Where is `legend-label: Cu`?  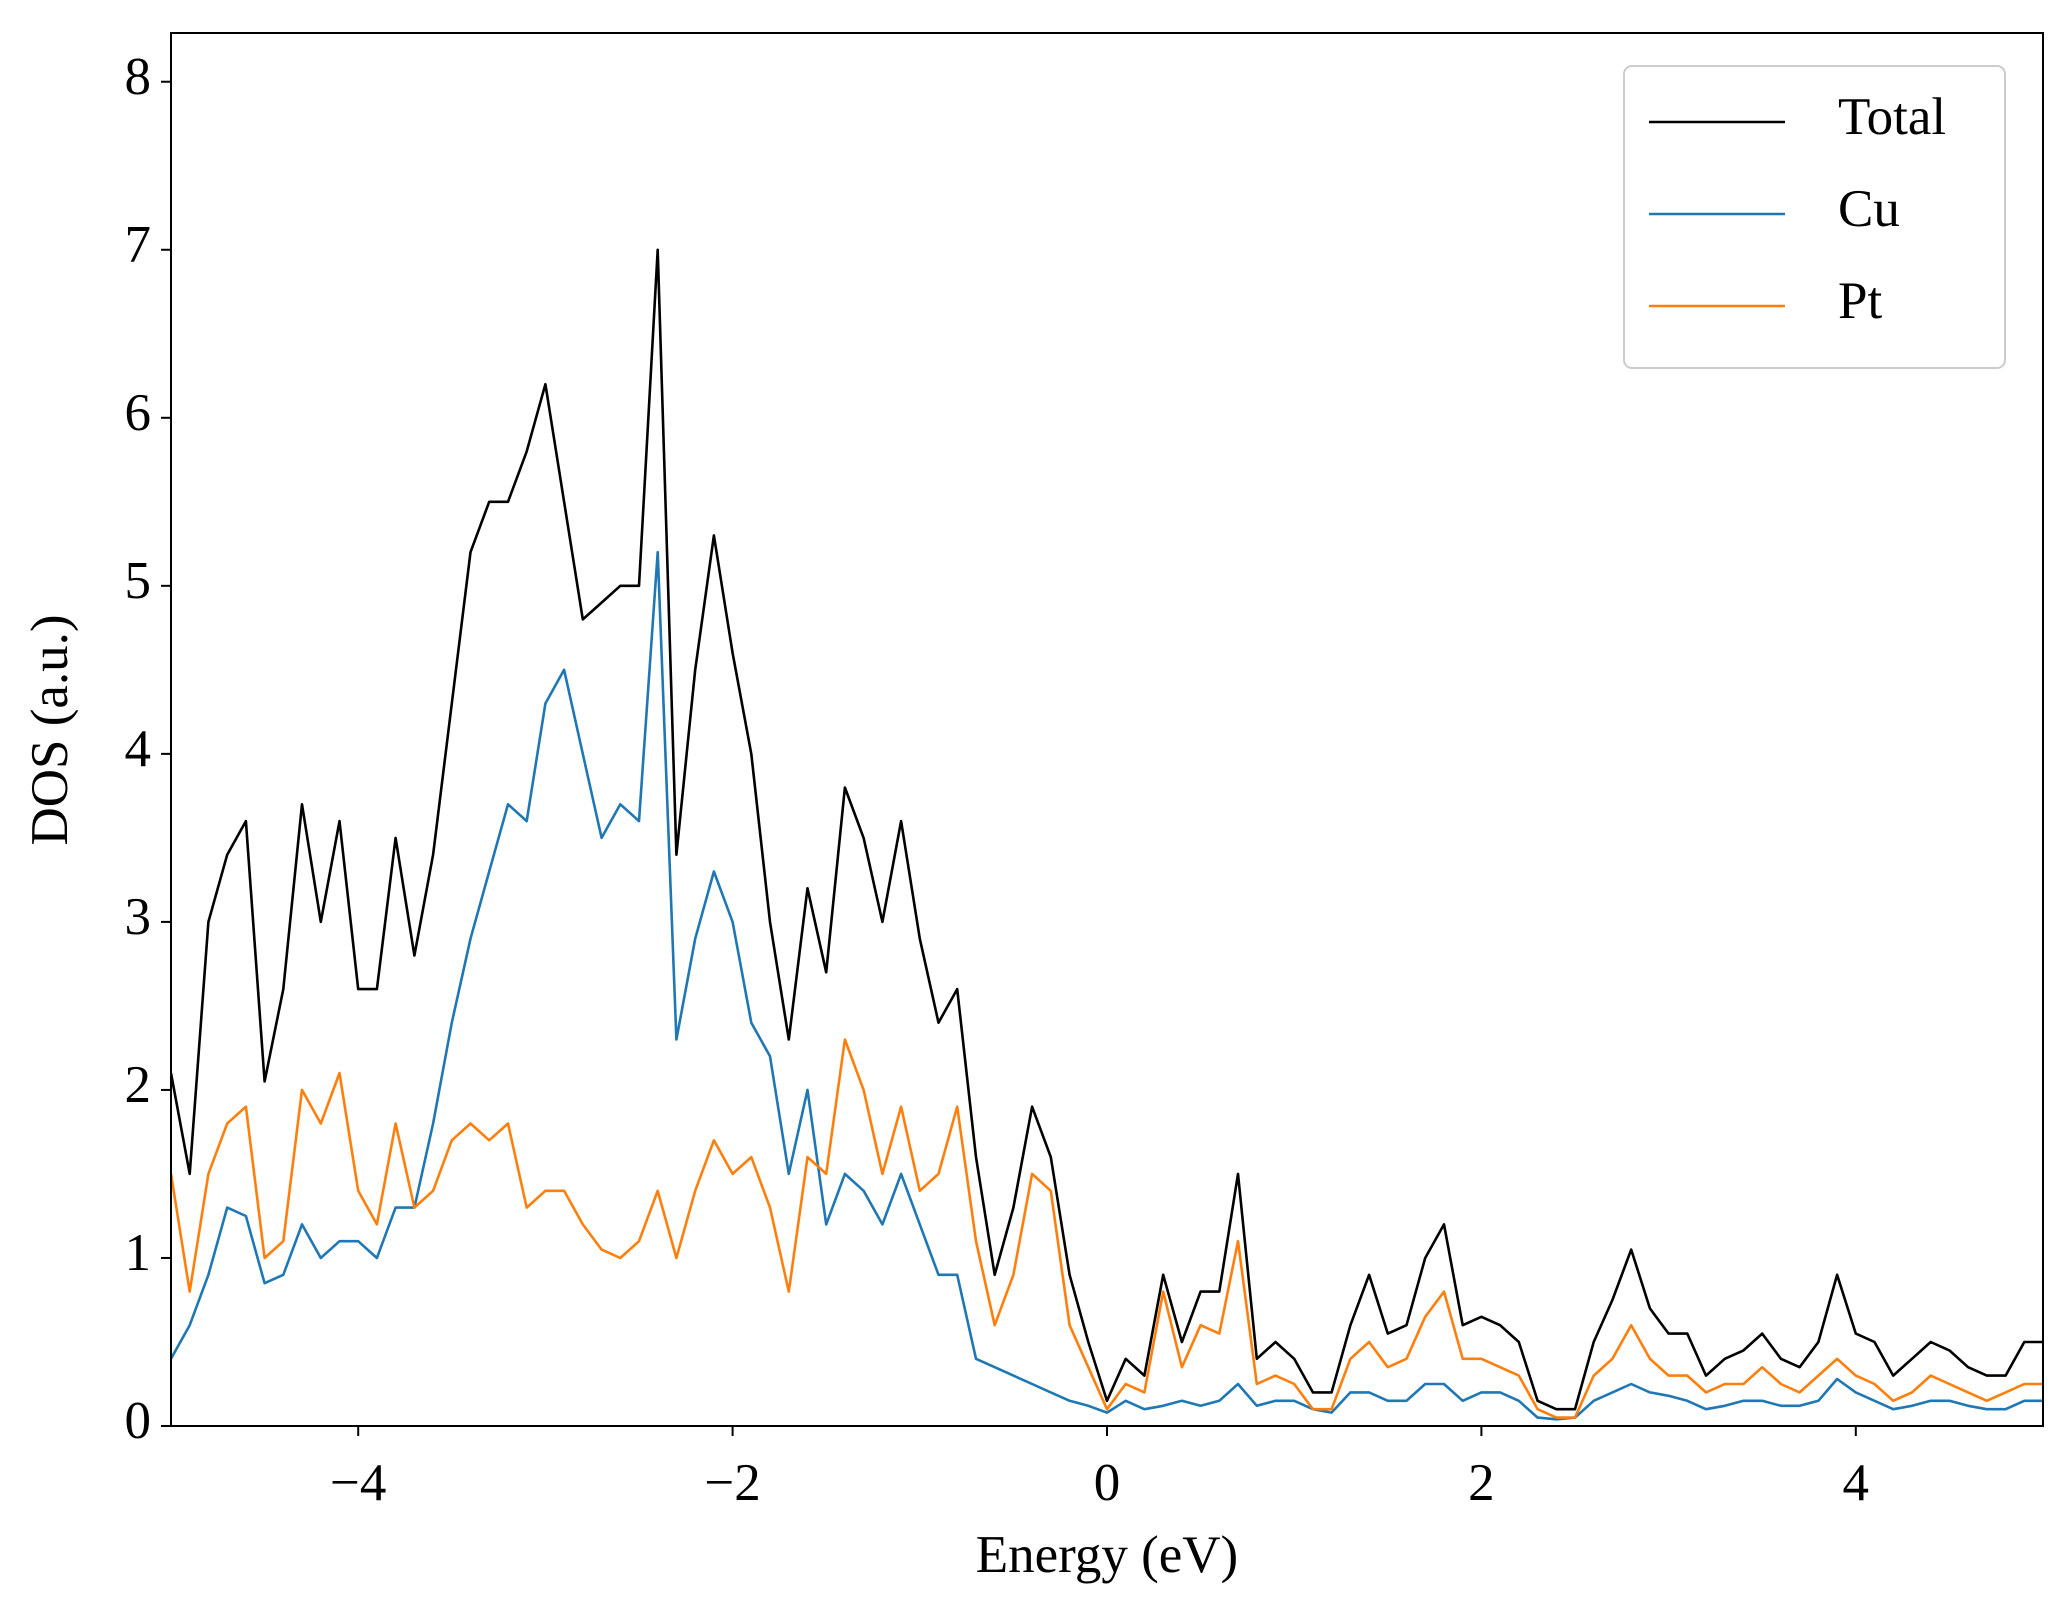 legend-label: Cu is located at coordinates (1869, 209).